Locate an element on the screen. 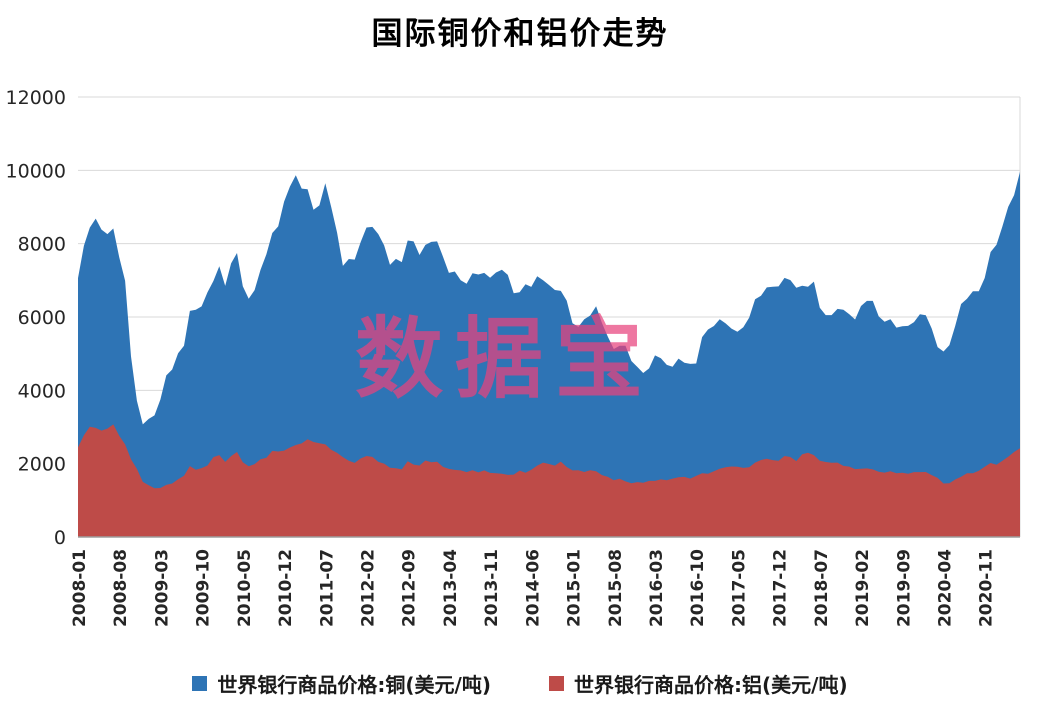 This screenshot has width=1040, height=710. x-axis-tick-label: 2016-10 is located at coordinates (698, 588).